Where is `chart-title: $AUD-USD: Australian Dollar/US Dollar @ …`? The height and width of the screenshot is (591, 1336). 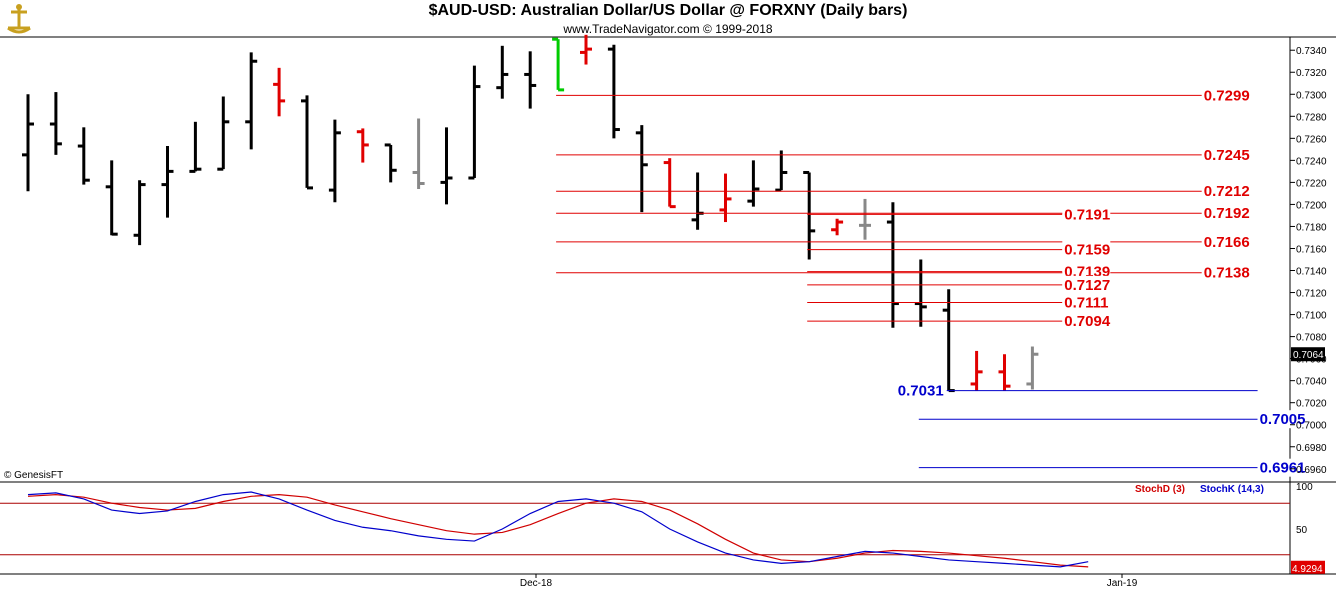 chart-title: $AUD-USD: Australian Dollar/US Dollar @ … is located at coordinates (668, 10).